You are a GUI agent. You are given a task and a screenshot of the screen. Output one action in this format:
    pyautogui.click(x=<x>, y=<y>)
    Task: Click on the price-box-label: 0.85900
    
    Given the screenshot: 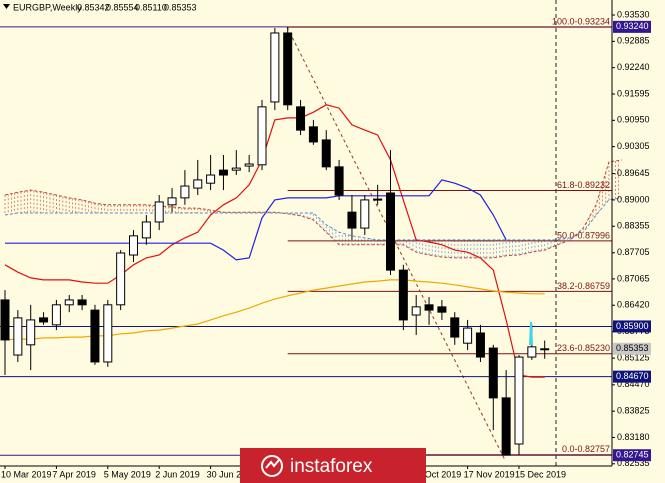 What is the action you would take?
    pyautogui.click(x=632, y=326)
    